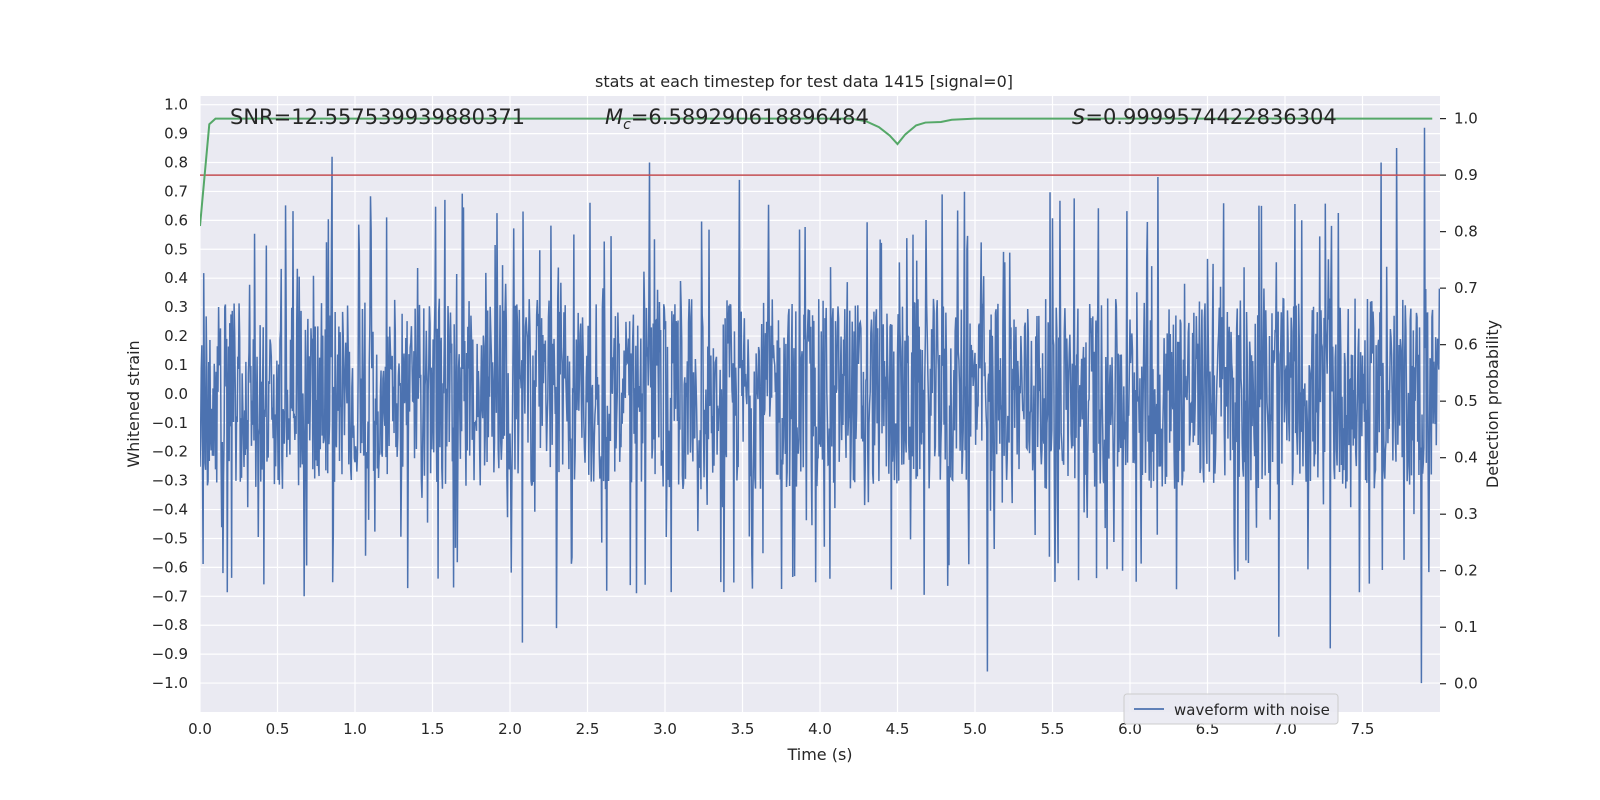 Image resolution: width=1600 pixels, height=800 pixels. I want to click on y-axis-label: Whitened strain, so click(133, 403).